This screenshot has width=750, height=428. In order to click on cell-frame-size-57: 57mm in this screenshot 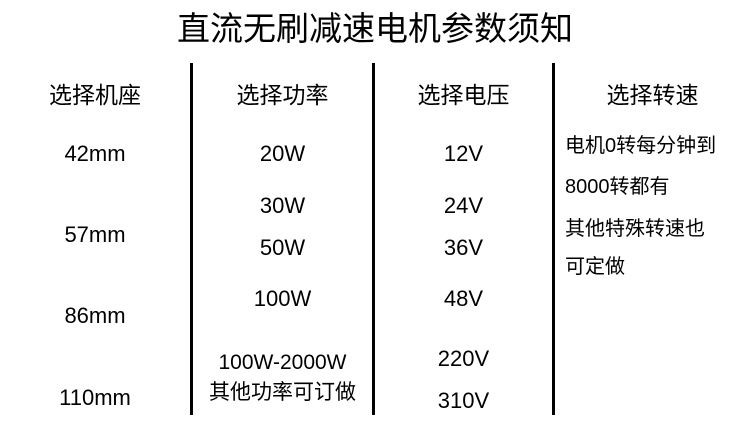, I will do `click(95, 234)`.